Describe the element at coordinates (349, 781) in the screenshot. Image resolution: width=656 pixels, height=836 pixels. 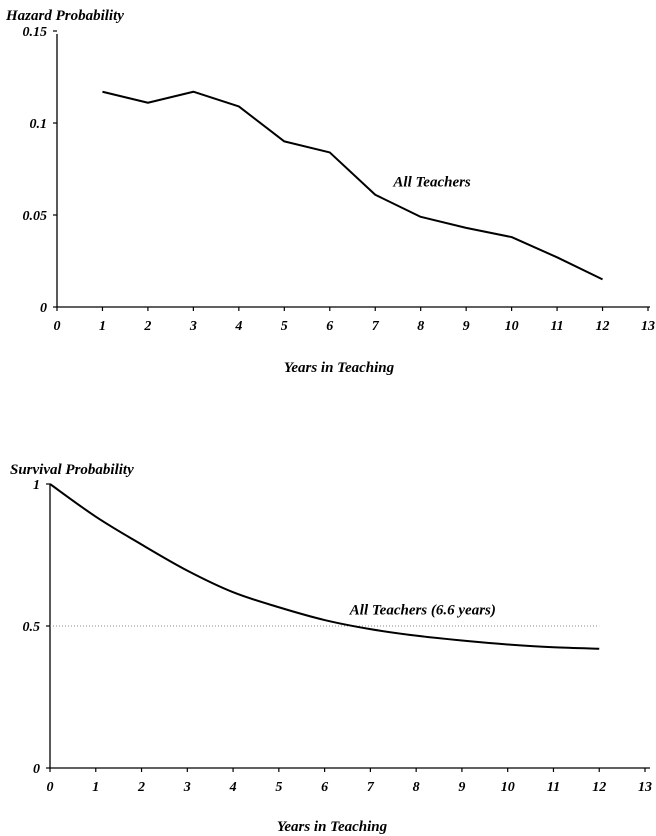
I see `survival-x-ticks: 0 1 2 3 4 5 6 7 8 9 10 11 12 13` at that location.